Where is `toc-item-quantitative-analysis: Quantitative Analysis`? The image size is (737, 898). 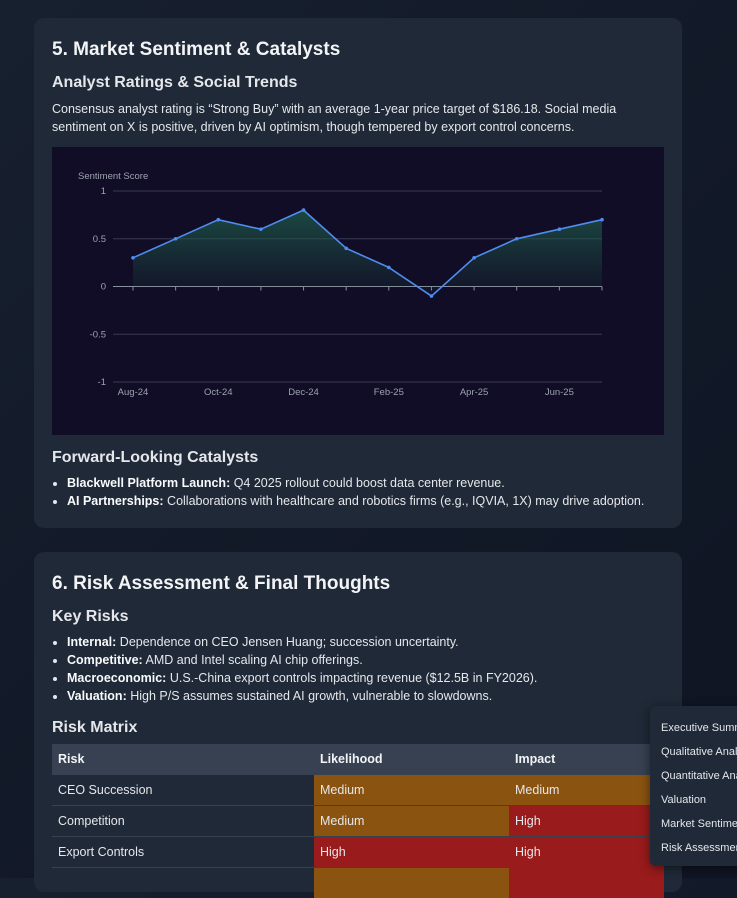 toc-item-quantitative-analysis: Quantitative Analysis is located at coordinates (693, 776).